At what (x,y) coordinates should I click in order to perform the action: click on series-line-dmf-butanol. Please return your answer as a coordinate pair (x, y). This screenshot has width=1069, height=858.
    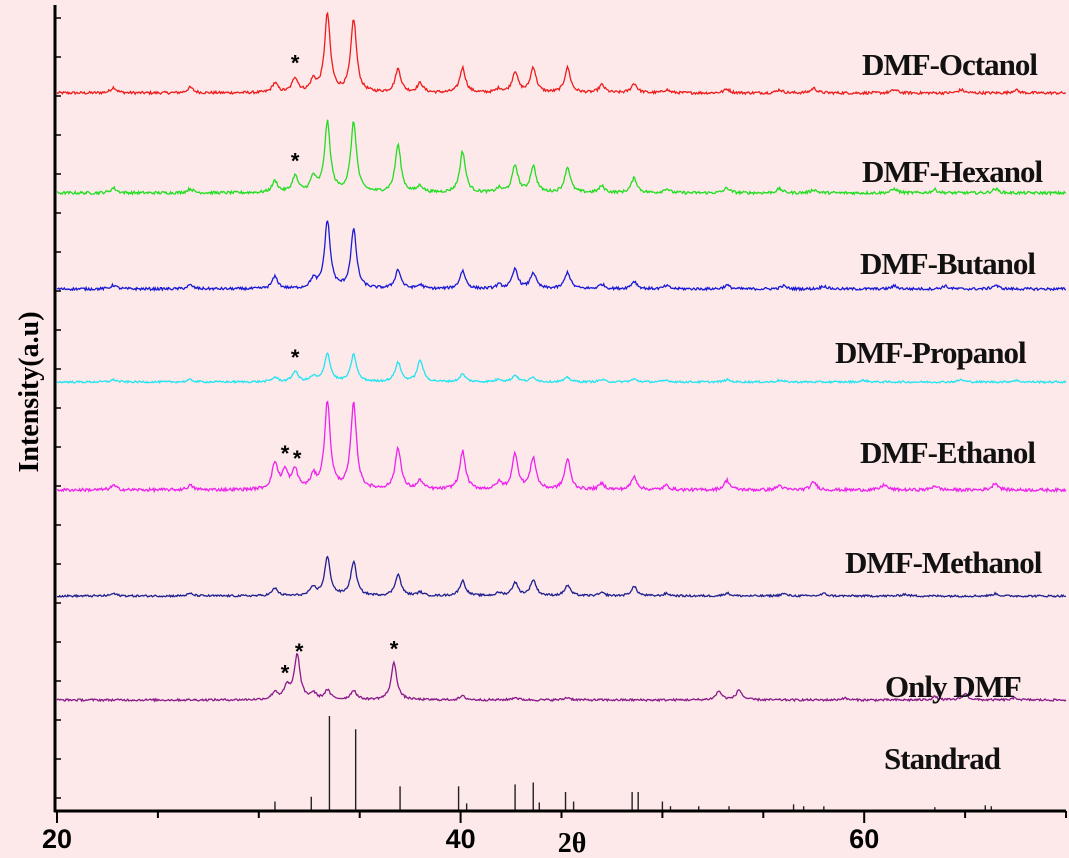
    Looking at the image, I should click on (561, 256).